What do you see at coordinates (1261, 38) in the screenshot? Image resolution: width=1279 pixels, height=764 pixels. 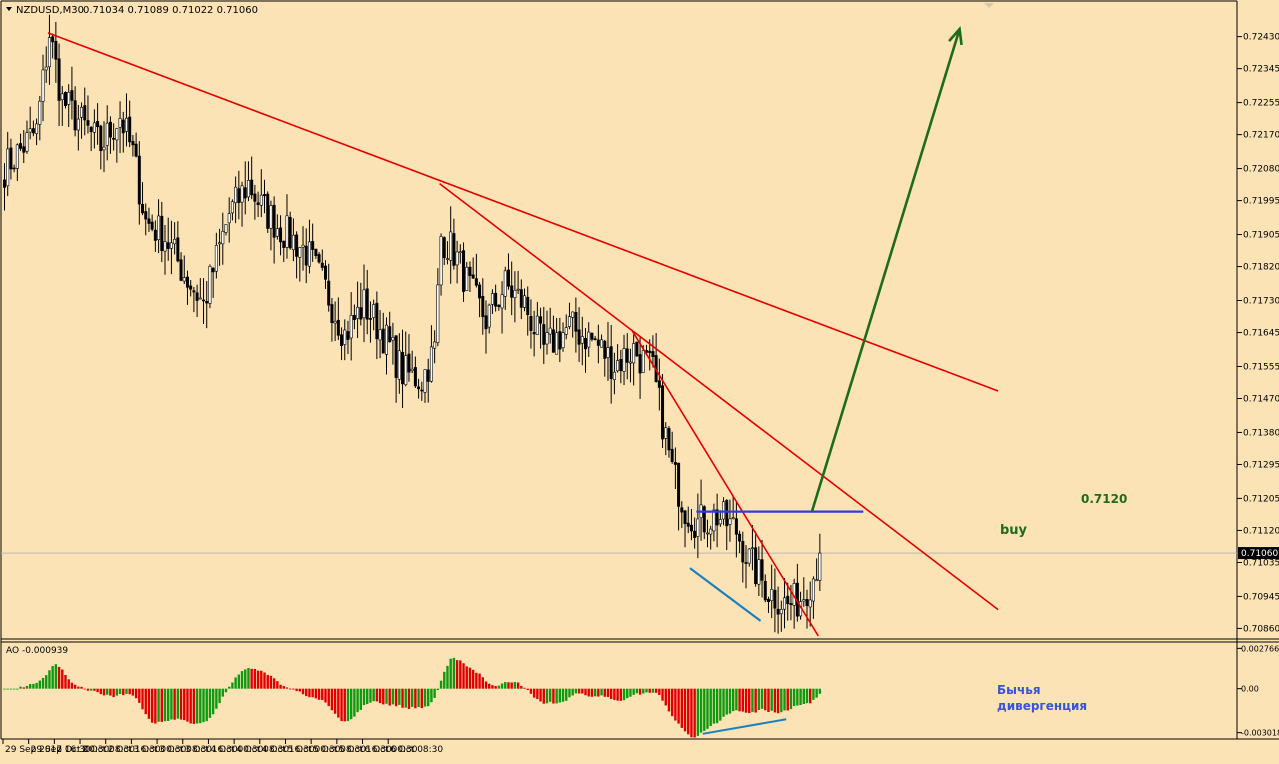 I see `price-tick-label: 0.72430` at bounding box center [1261, 38].